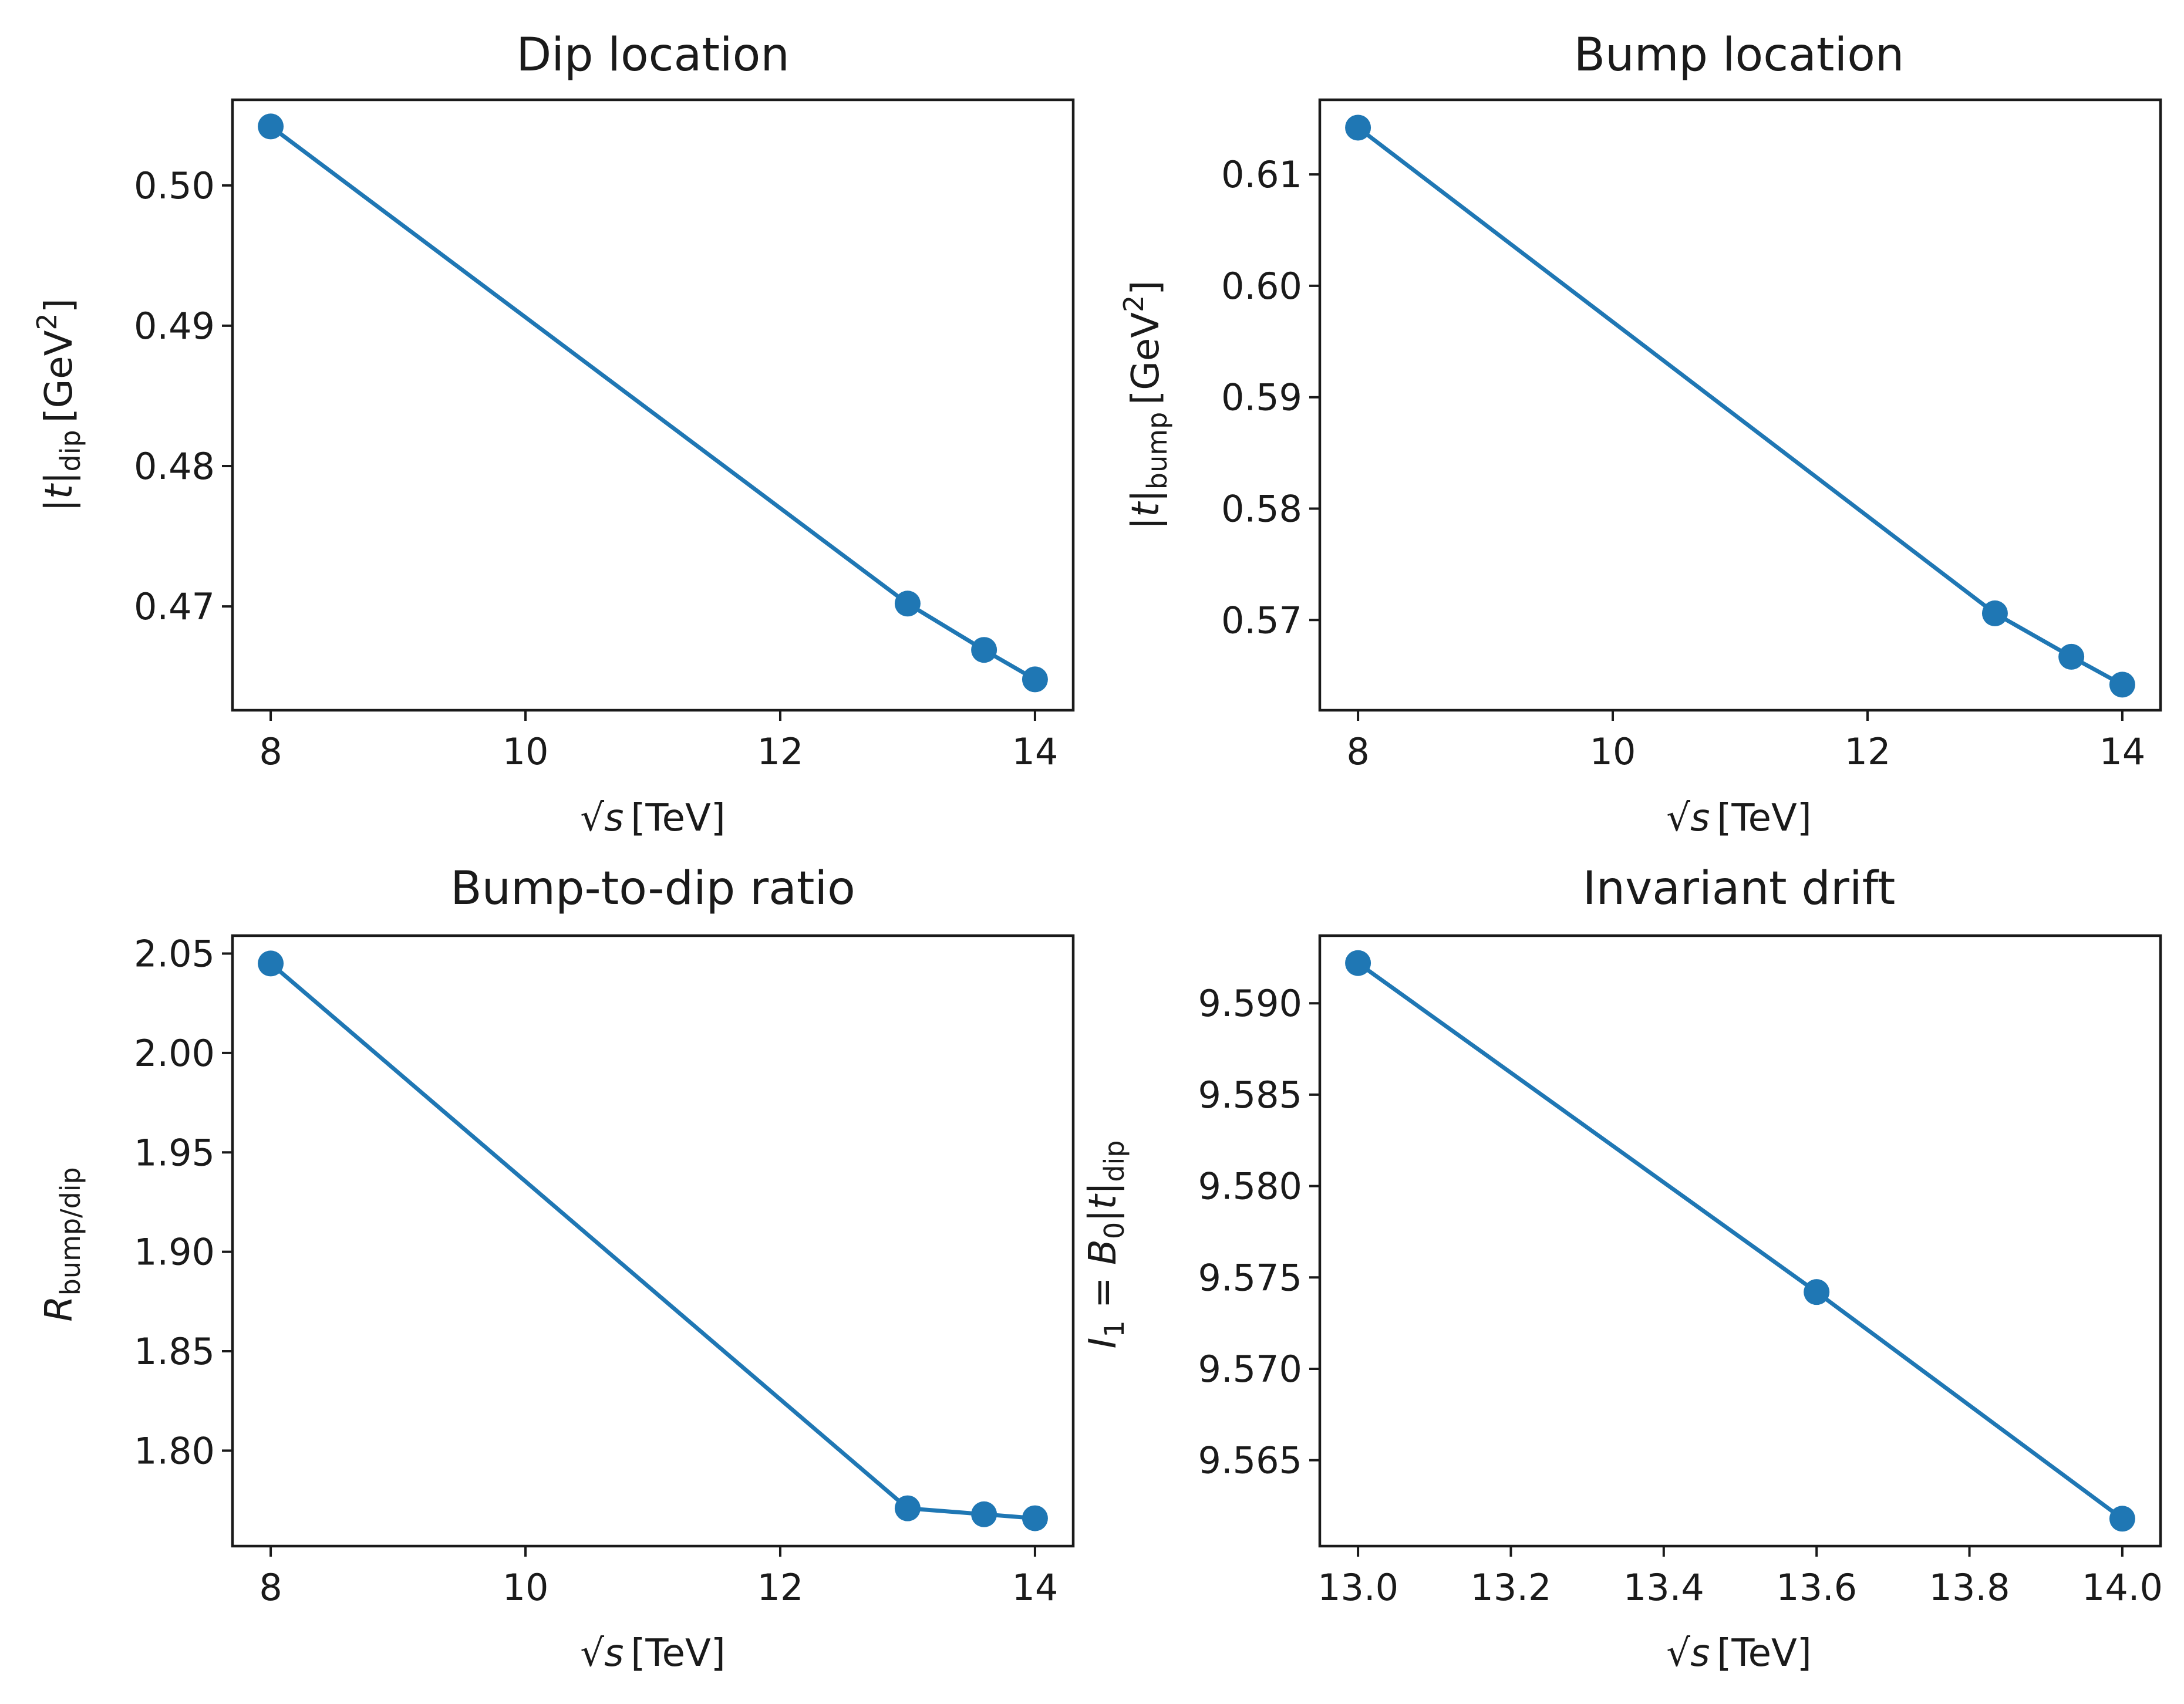 The height and width of the screenshot is (1704, 2184). I want to click on dip-location-axes-frame, so click(653, 405).